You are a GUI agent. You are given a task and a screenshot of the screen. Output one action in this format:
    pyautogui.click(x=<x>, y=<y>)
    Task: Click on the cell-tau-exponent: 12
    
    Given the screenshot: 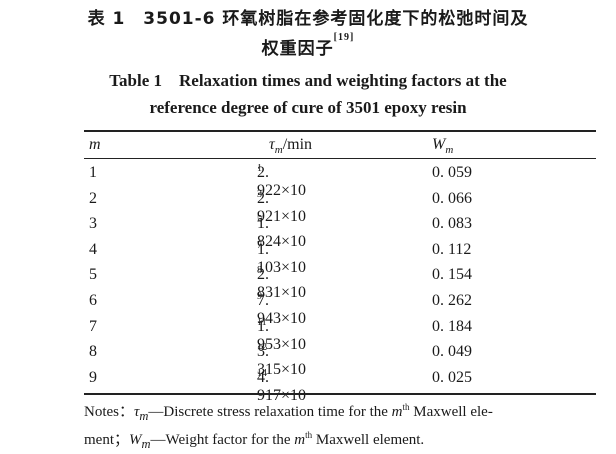 What is the action you would take?
    pyautogui.click(x=262, y=348)
    